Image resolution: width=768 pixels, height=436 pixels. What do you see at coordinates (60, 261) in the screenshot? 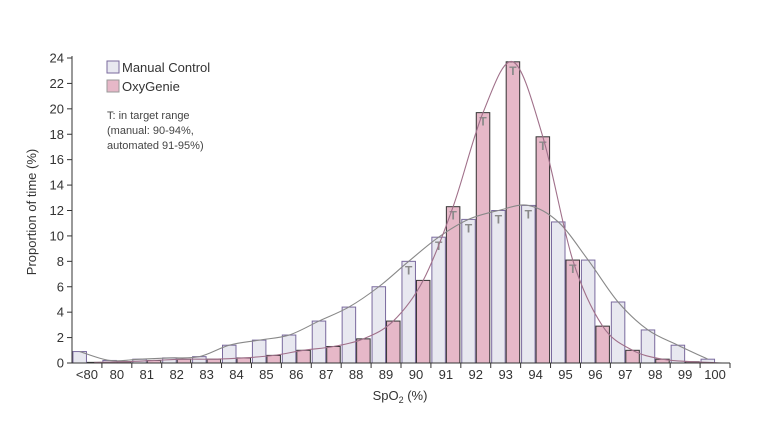
I see `y-tick-label: 8` at bounding box center [60, 261].